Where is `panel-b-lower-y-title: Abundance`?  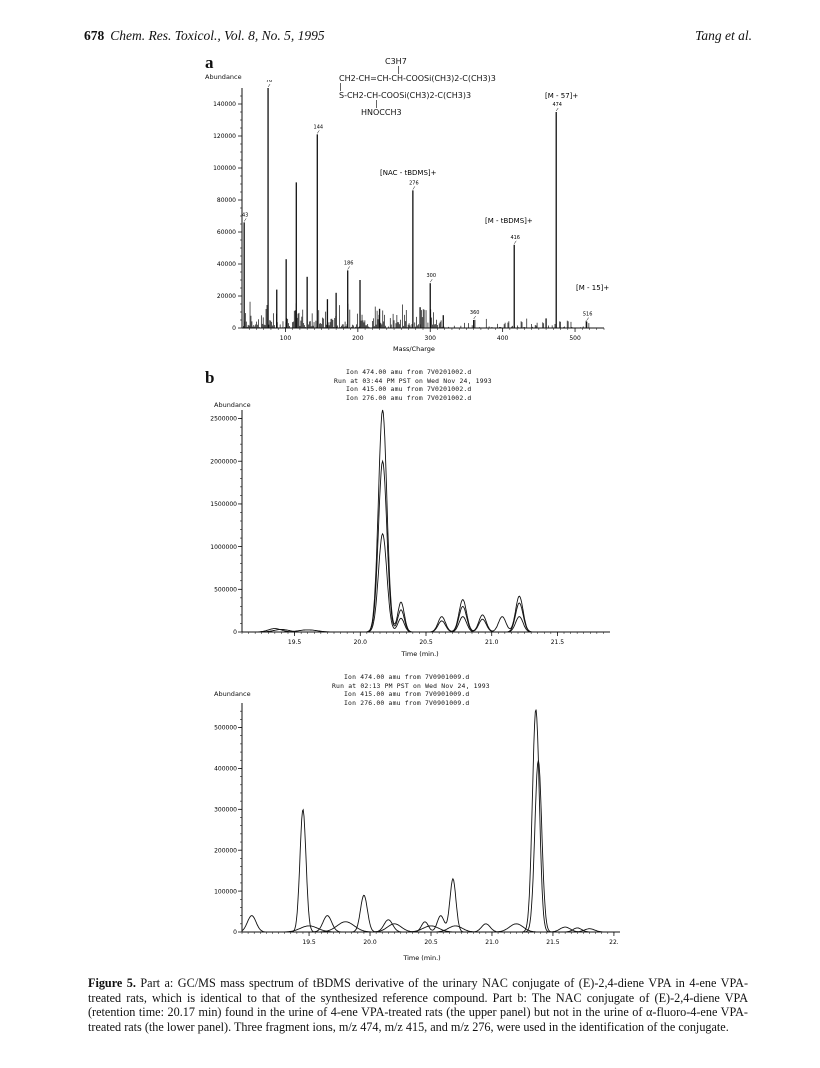 panel-b-lower-y-title: Abundance is located at coordinates (232, 694).